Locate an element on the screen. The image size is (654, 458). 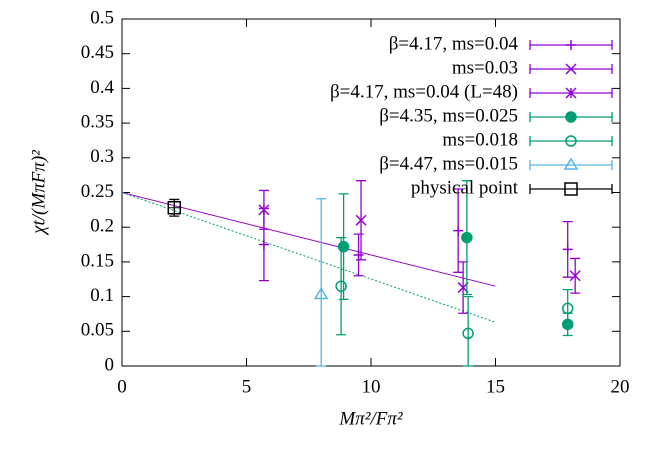
y-tick-label: 0 is located at coordinates (110, 364).